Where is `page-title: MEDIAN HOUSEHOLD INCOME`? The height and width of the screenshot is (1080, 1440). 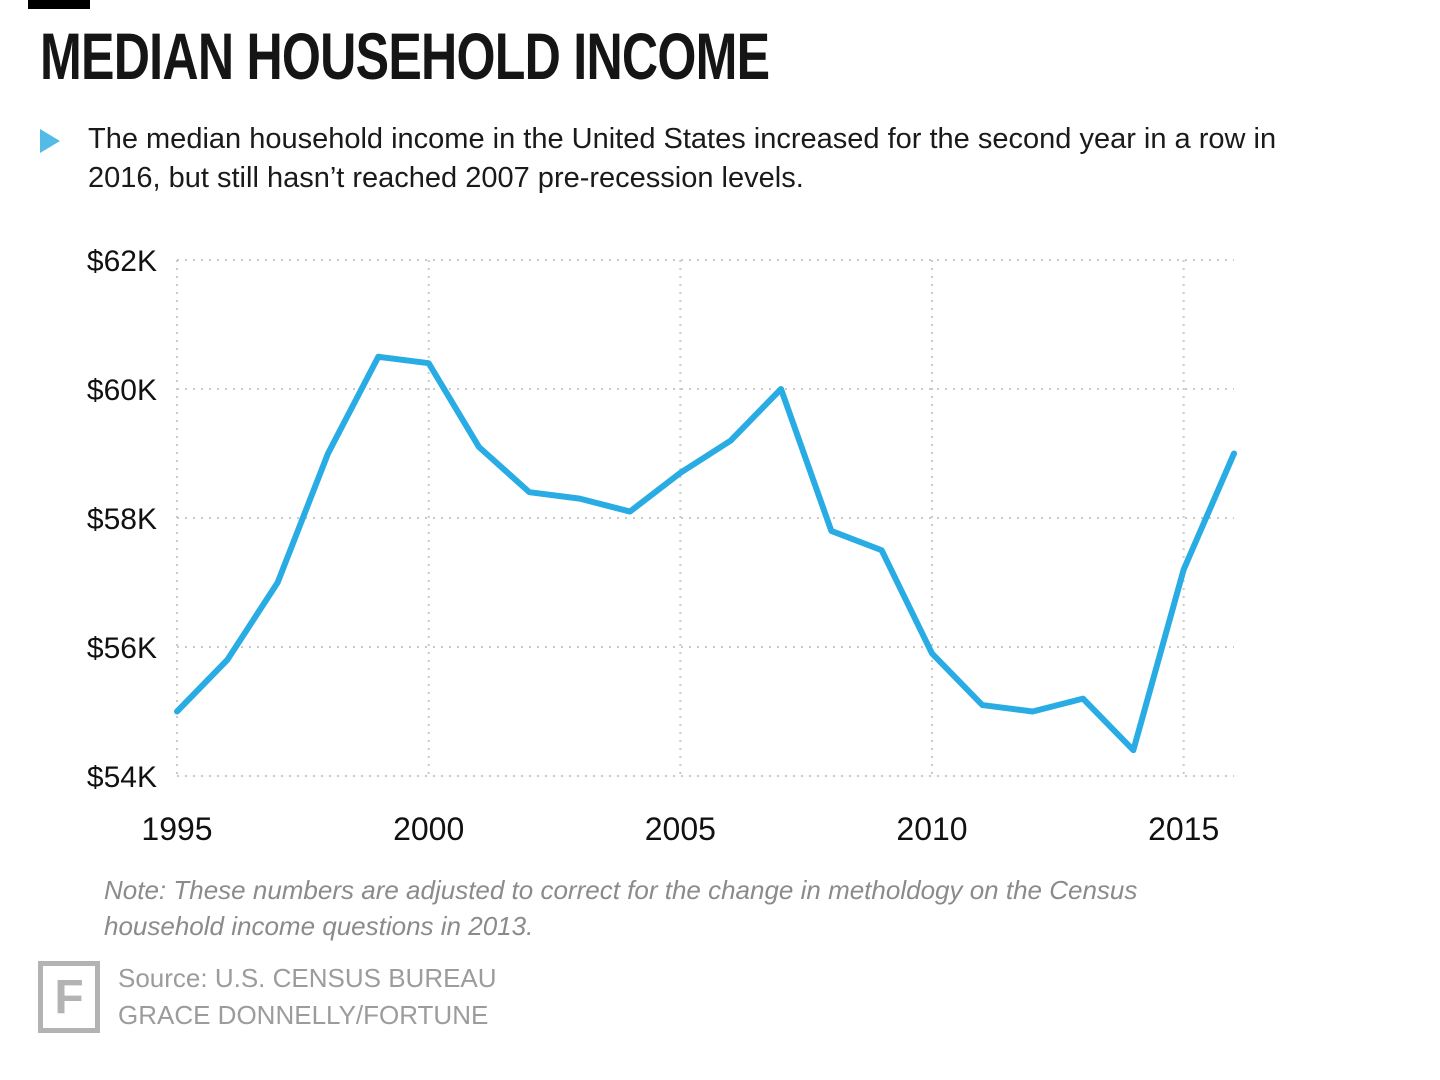 page-title: MEDIAN HOUSEHOLD INCOME is located at coordinates (405, 56).